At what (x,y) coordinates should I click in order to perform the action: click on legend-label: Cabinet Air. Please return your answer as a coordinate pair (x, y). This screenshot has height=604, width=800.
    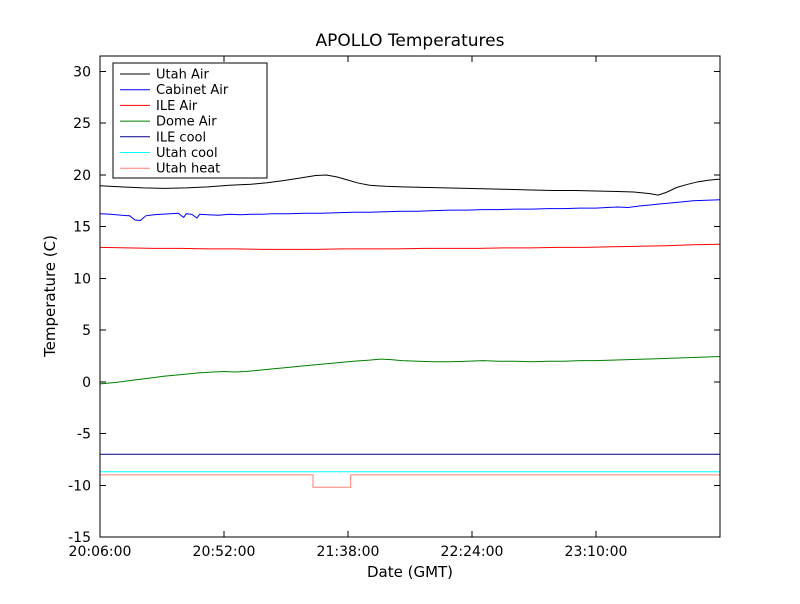
    Looking at the image, I should click on (192, 90).